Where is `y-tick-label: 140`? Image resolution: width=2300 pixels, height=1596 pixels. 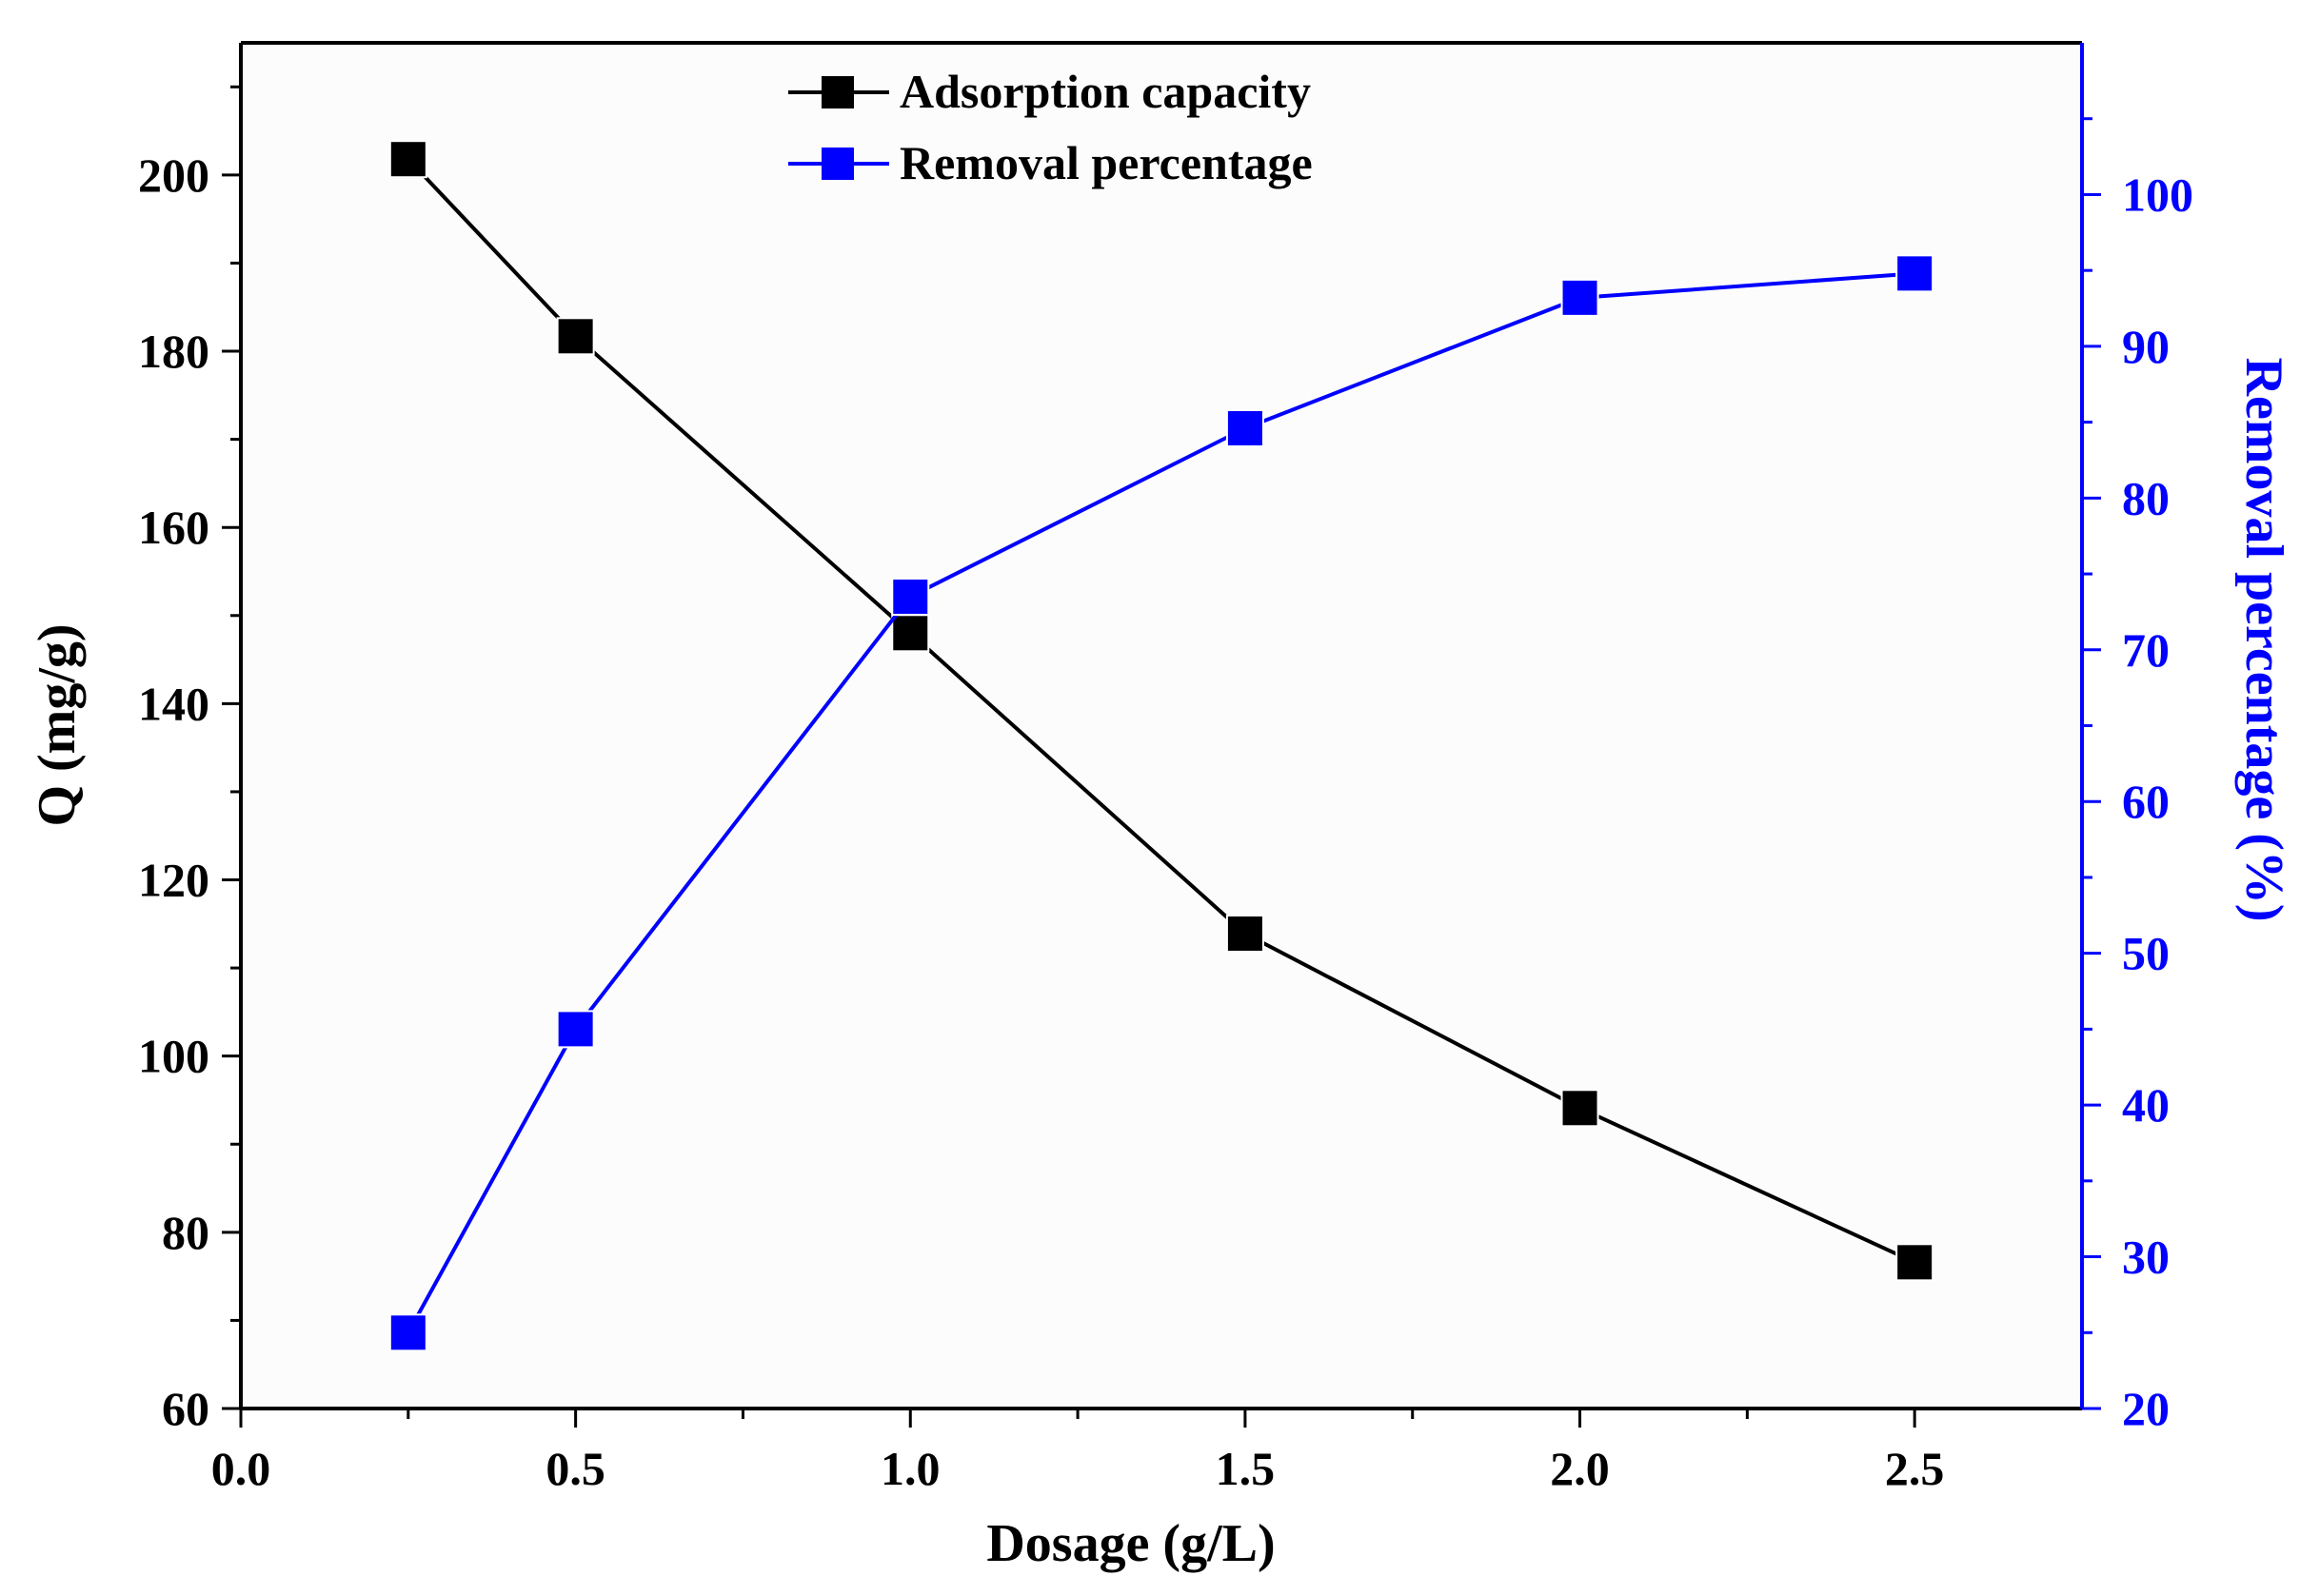 y-tick-label: 140 is located at coordinates (173, 703).